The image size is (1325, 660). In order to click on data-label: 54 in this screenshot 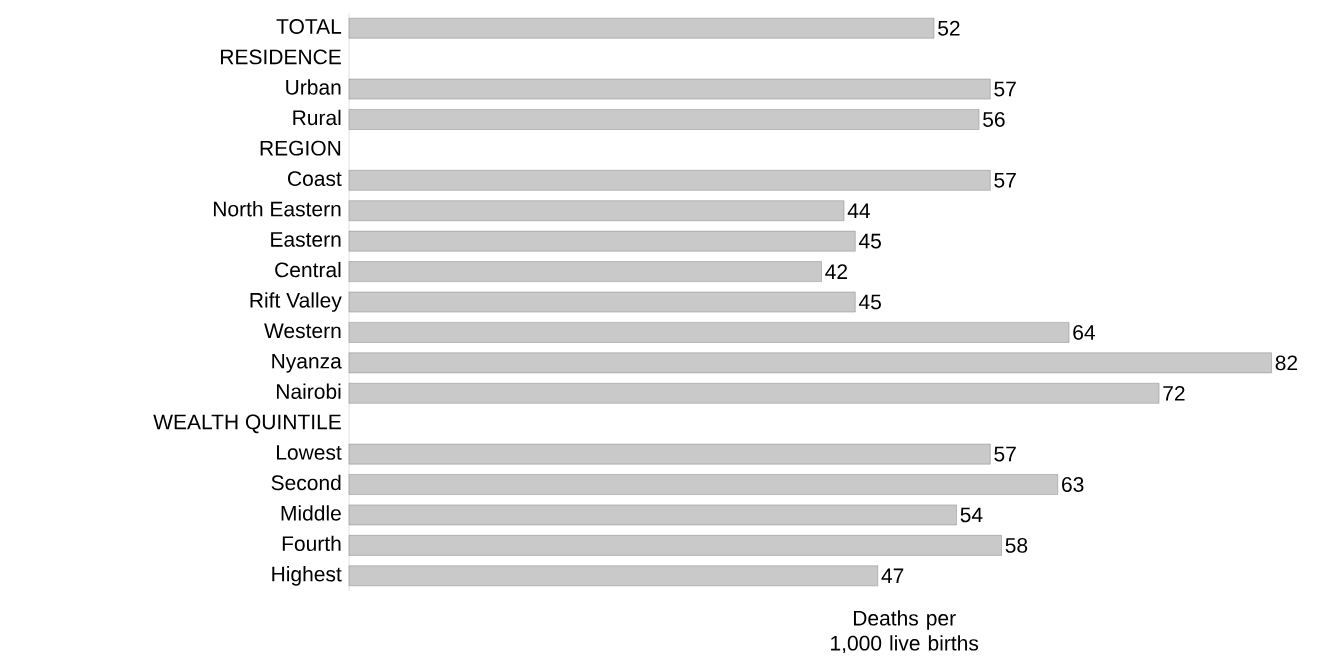, I will do `click(971, 515)`.